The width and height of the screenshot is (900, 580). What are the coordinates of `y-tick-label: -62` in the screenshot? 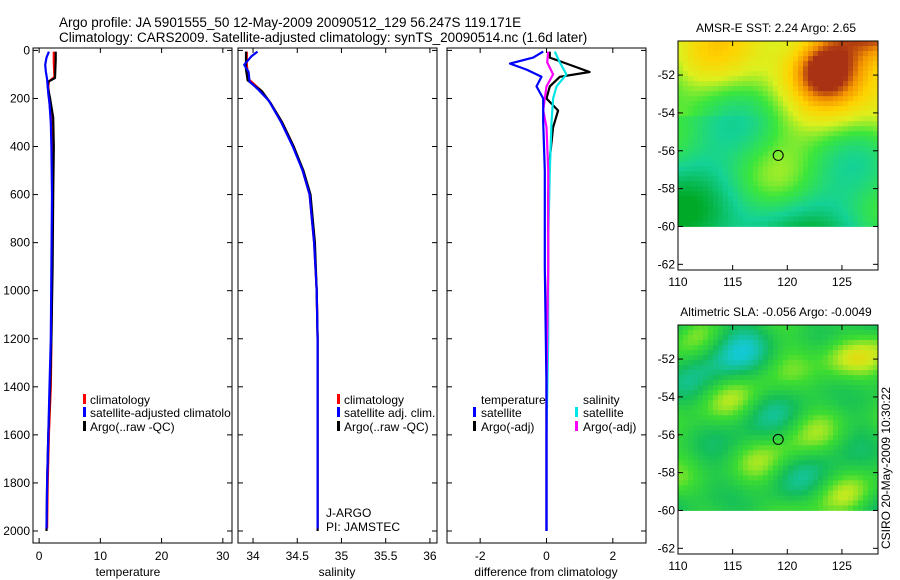 It's located at (667, 548).